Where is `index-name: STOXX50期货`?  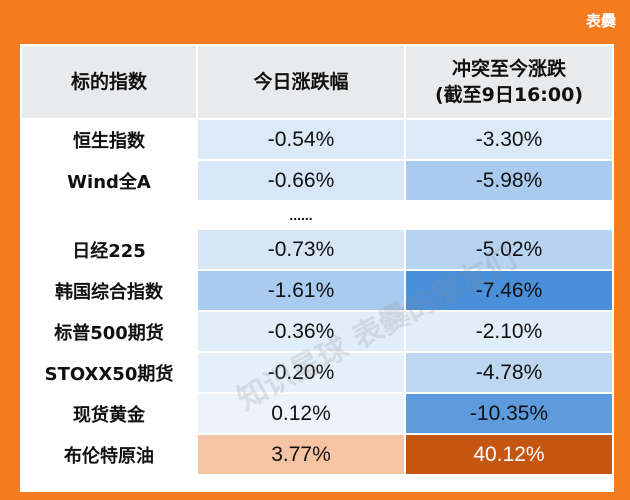
index-name: STOXX50期货 is located at coordinates (109, 372).